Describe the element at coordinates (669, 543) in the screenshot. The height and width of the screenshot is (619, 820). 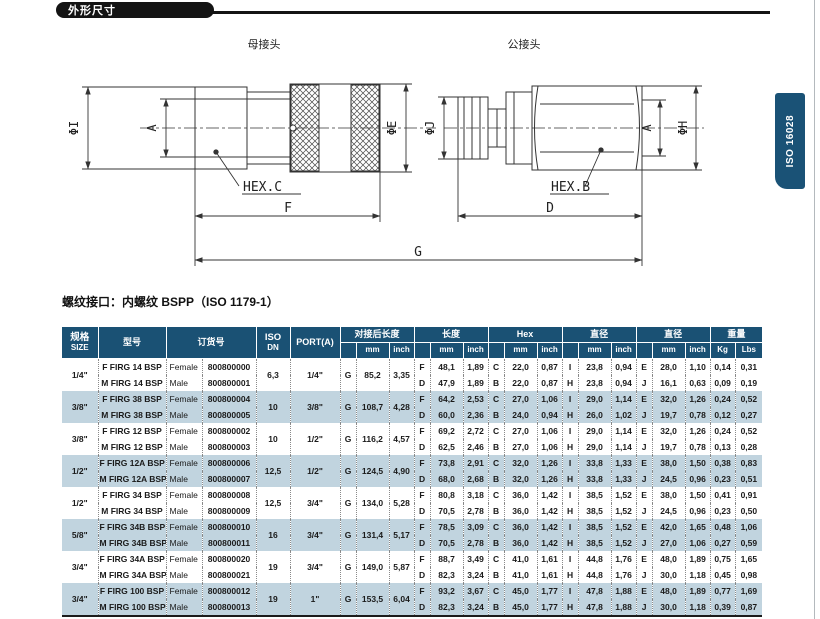
I see `cell-dia2-mm: 27,0` at that location.